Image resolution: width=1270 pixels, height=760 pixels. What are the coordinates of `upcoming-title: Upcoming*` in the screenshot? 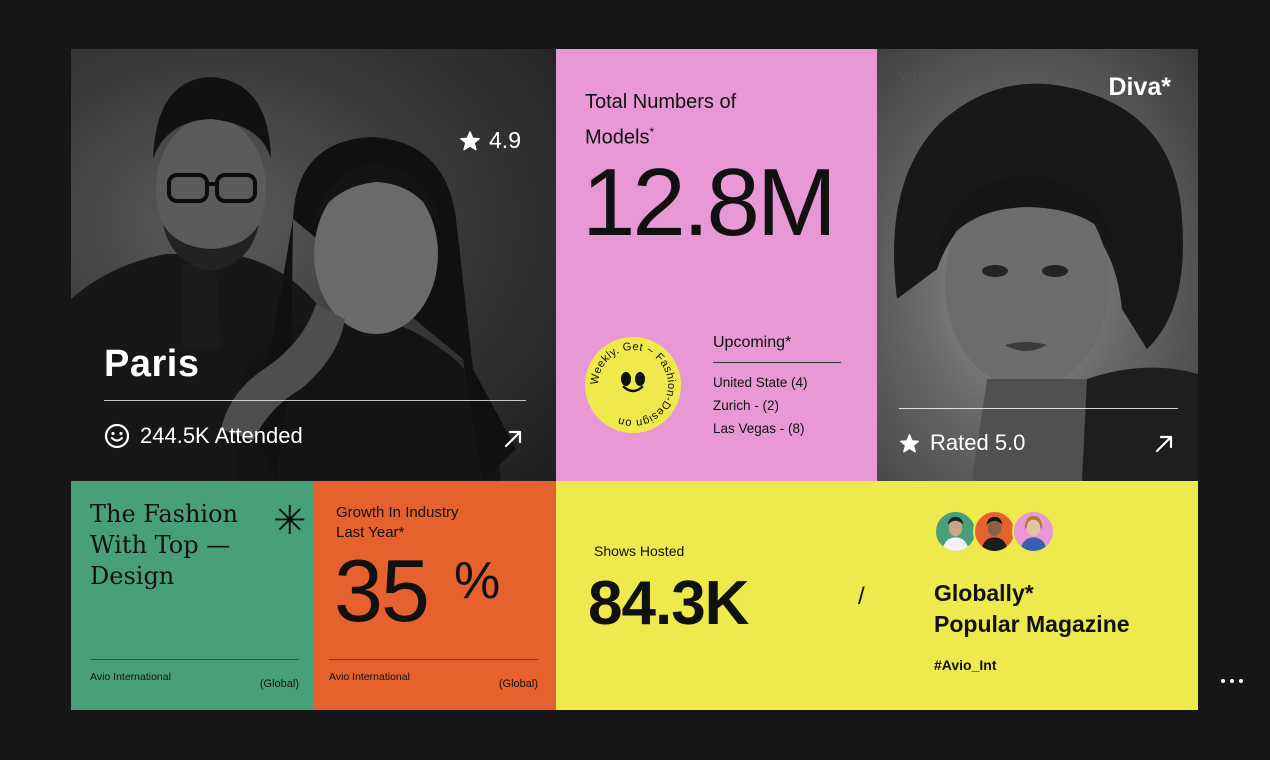 It's located at (752, 342).